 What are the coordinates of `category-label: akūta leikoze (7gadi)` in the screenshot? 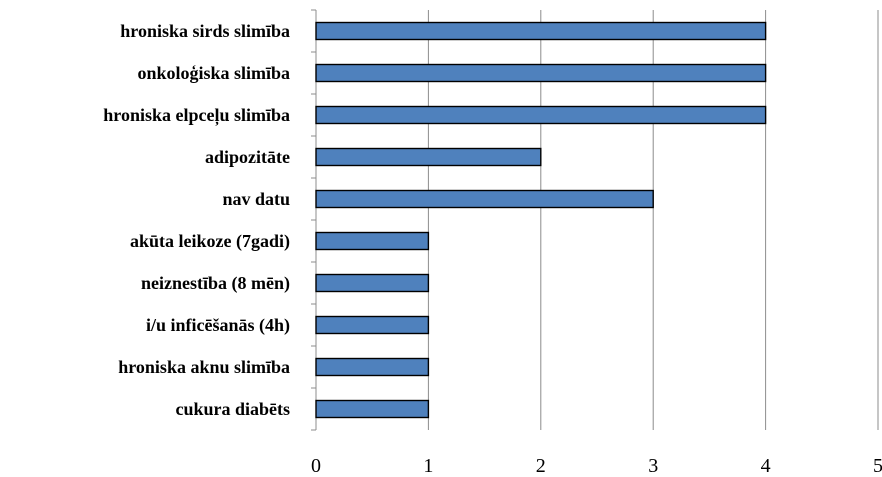 It's located at (210, 241).